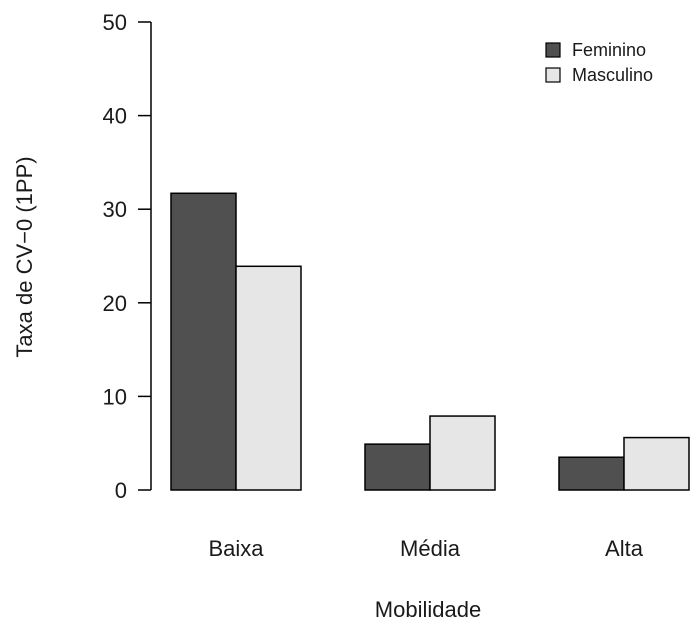 This screenshot has height=629, width=699. What do you see at coordinates (268, 378) in the screenshot?
I see `bar-masculino-baixa` at bounding box center [268, 378].